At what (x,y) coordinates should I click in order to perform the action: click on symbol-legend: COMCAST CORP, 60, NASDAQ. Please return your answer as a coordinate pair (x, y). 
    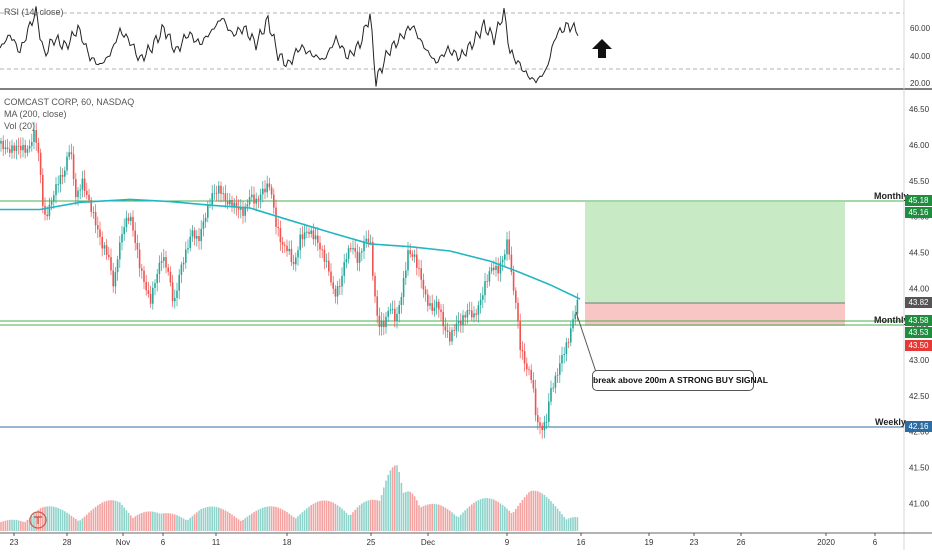
    Looking at the image, I should click on (69, 102).